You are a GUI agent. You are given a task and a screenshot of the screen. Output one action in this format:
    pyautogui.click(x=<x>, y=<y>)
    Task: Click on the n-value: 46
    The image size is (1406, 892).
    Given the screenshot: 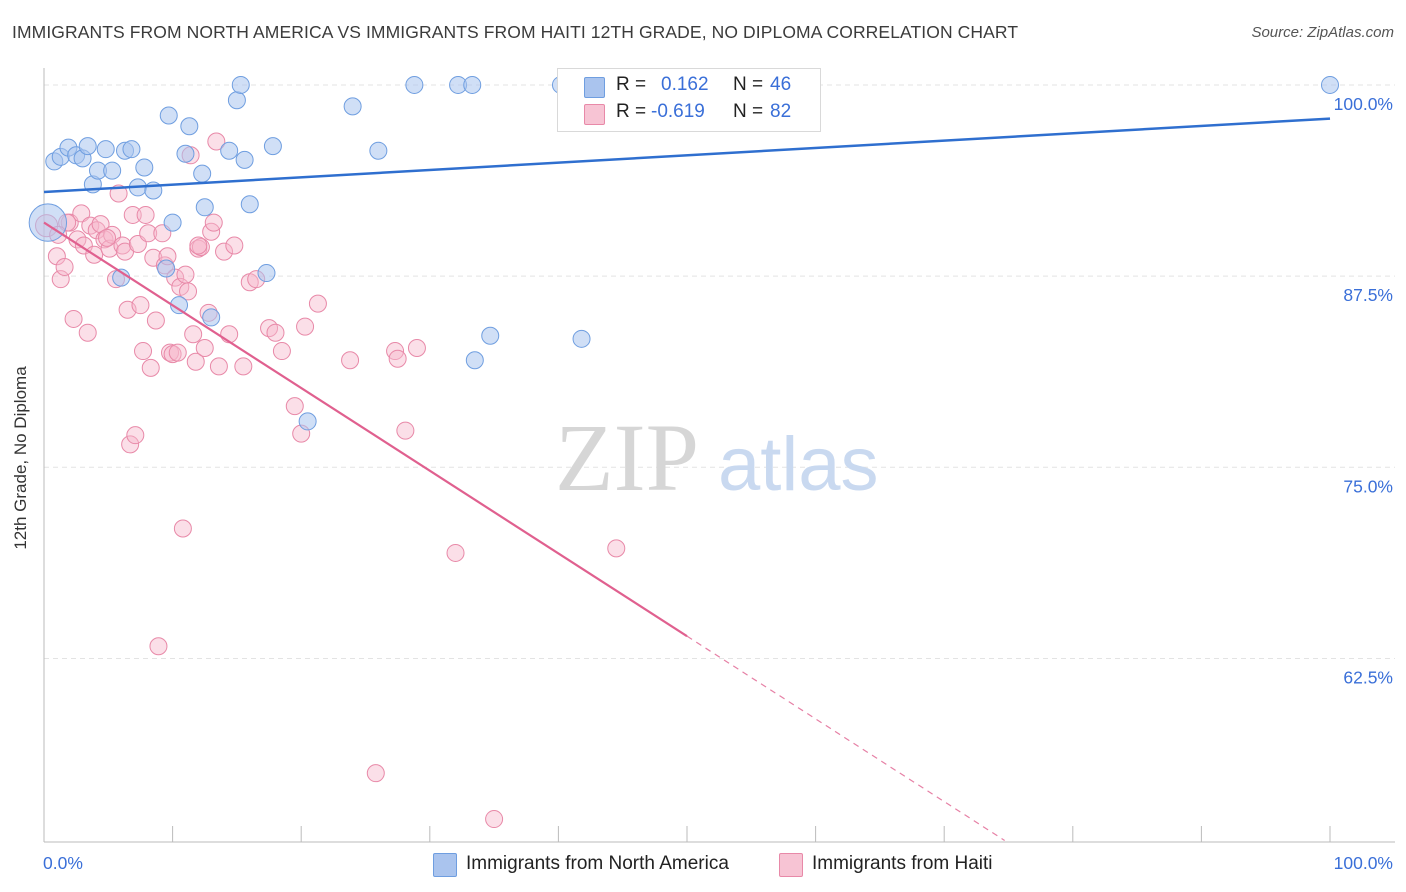 What is the action you would take?
    pyautogui.click(x=781, y=84)
    